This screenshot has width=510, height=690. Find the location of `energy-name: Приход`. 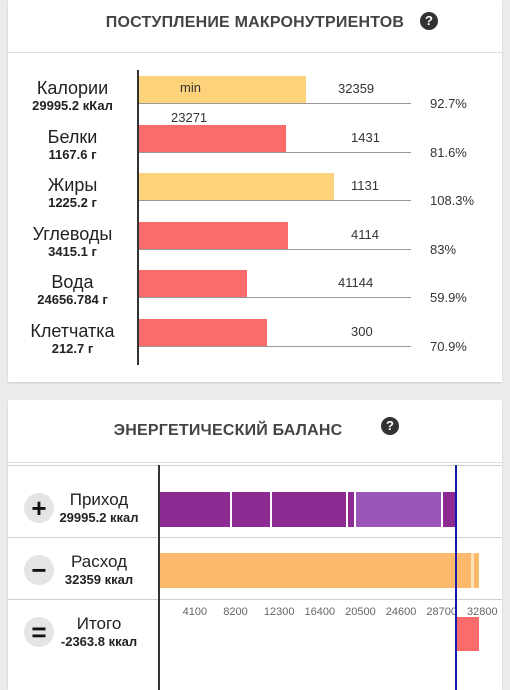

energy-name: Приход is located at coordinates (99, 499).